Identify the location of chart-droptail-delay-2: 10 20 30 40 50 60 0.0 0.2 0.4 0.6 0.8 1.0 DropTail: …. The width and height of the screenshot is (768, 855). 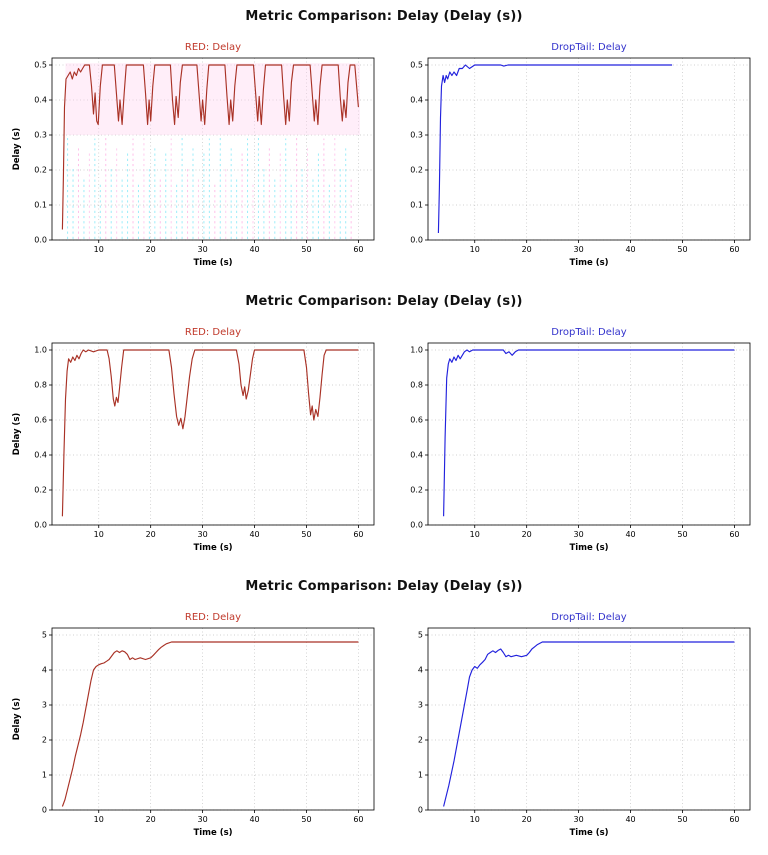
(580, 440).